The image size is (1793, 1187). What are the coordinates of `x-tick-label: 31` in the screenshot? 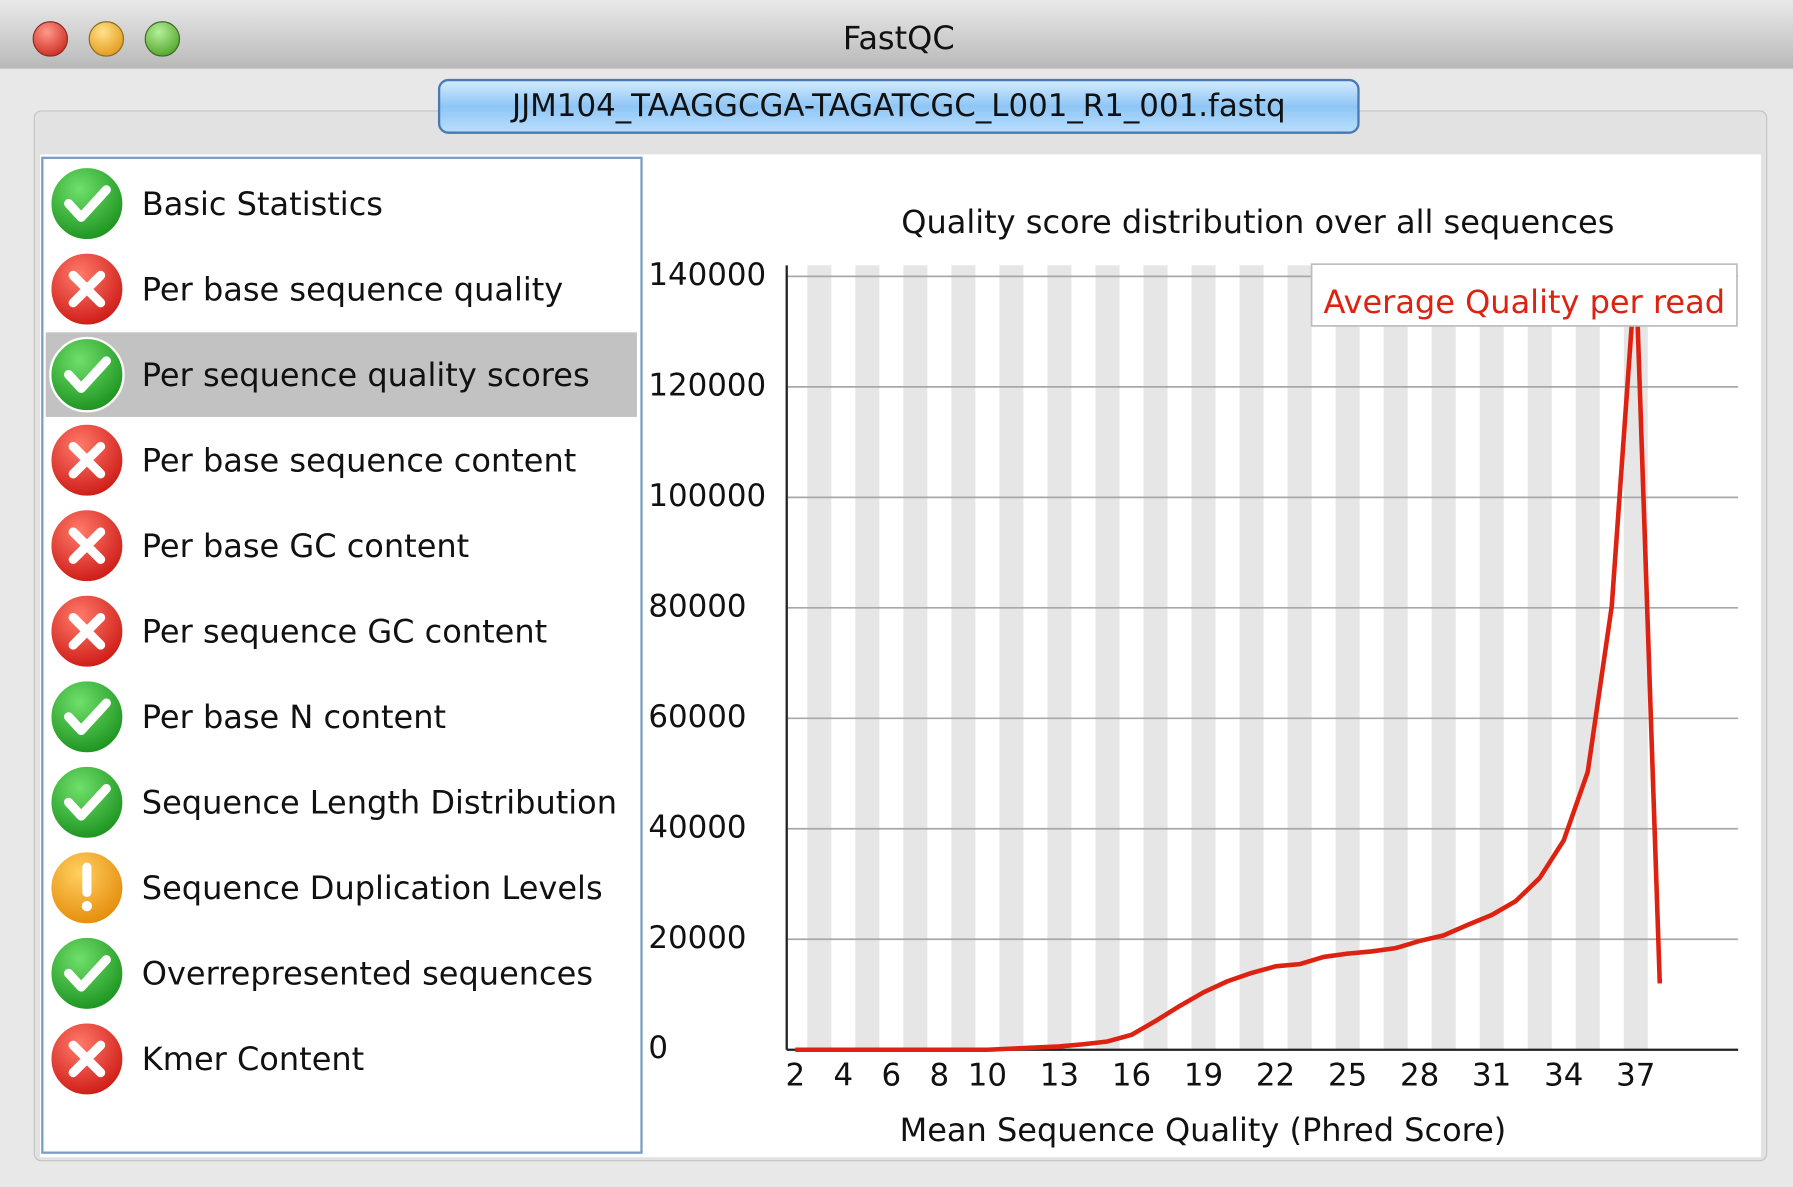 It's located at (1491, 1076).